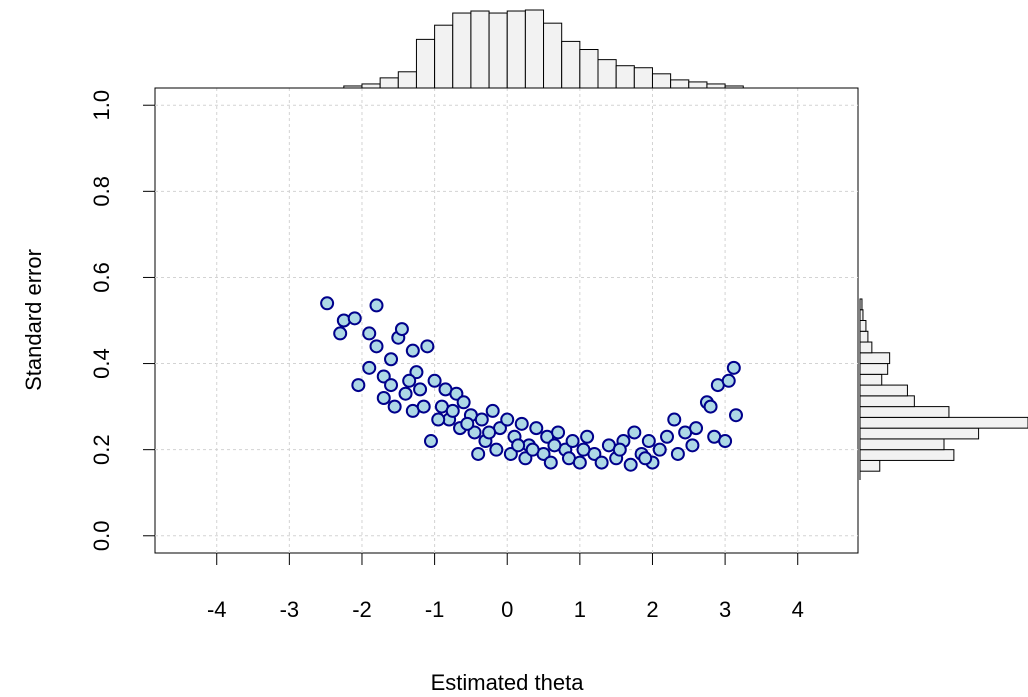 The width and height of the screenshot is (1028, 697). I want to click on y-tick-label: 0.8, so click(101, 191).